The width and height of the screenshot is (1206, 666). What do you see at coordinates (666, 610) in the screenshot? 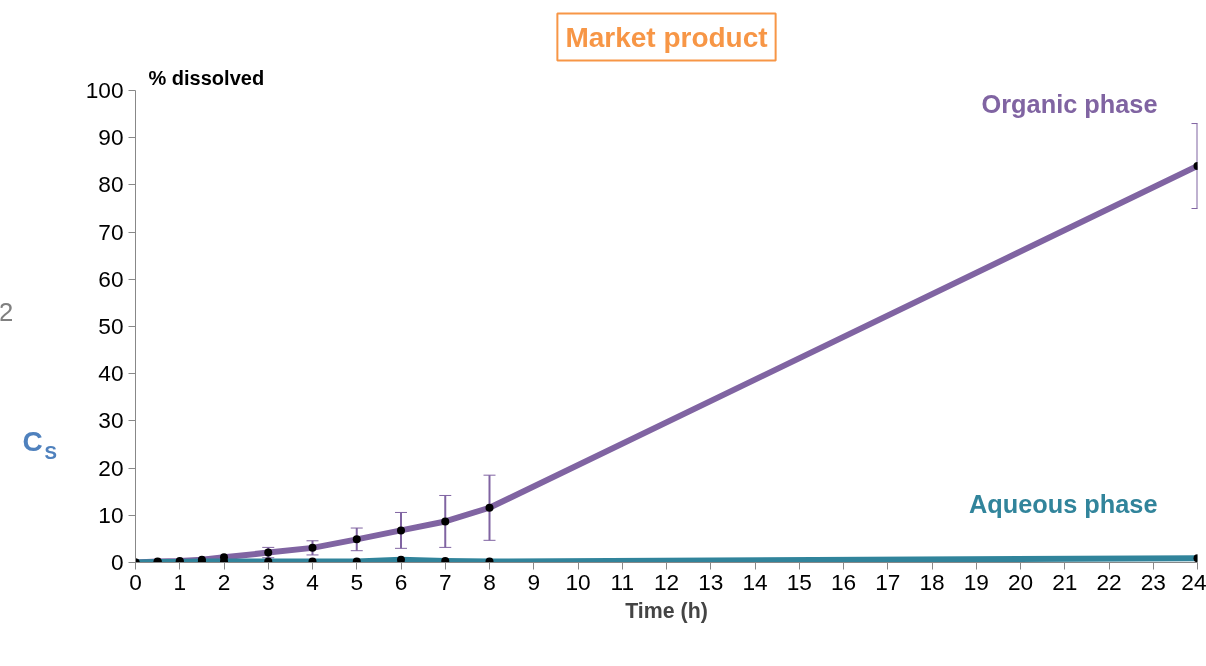
I see `x-axis-title: Time (h)` at bounding box center [666, 610].